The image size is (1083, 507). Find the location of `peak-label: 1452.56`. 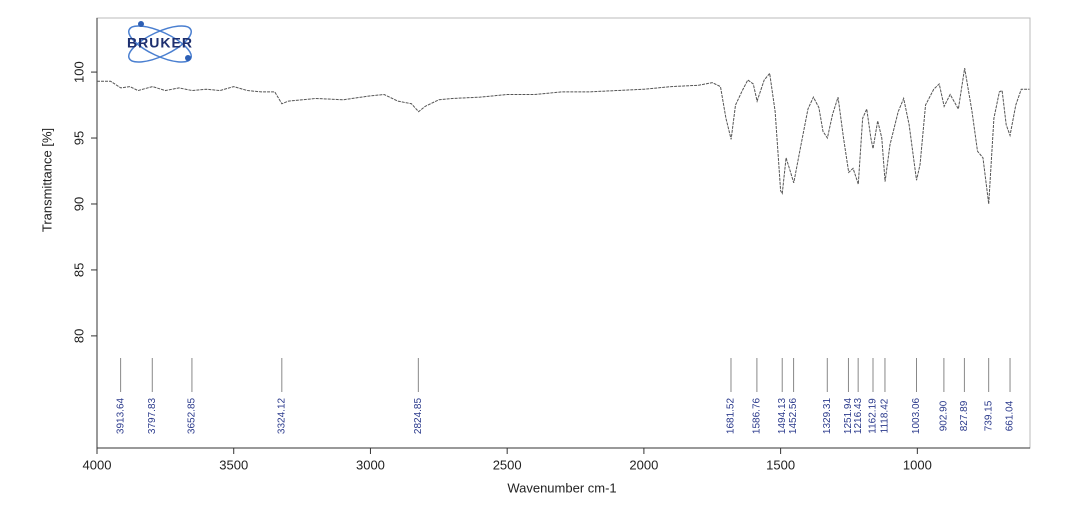

peak-label: 1452.56 is located at coordinates (793, 415).